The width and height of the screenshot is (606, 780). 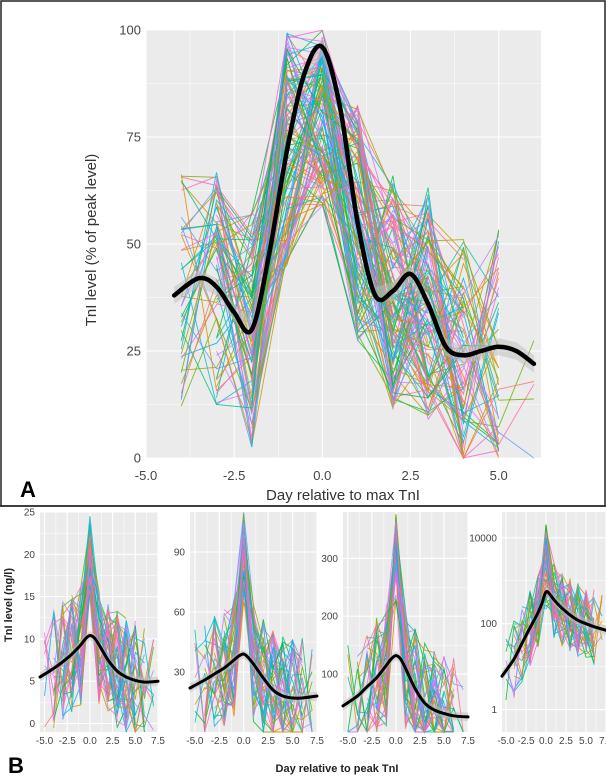 I want to click on y-tick-label: 200, so click(x=329, y=617).